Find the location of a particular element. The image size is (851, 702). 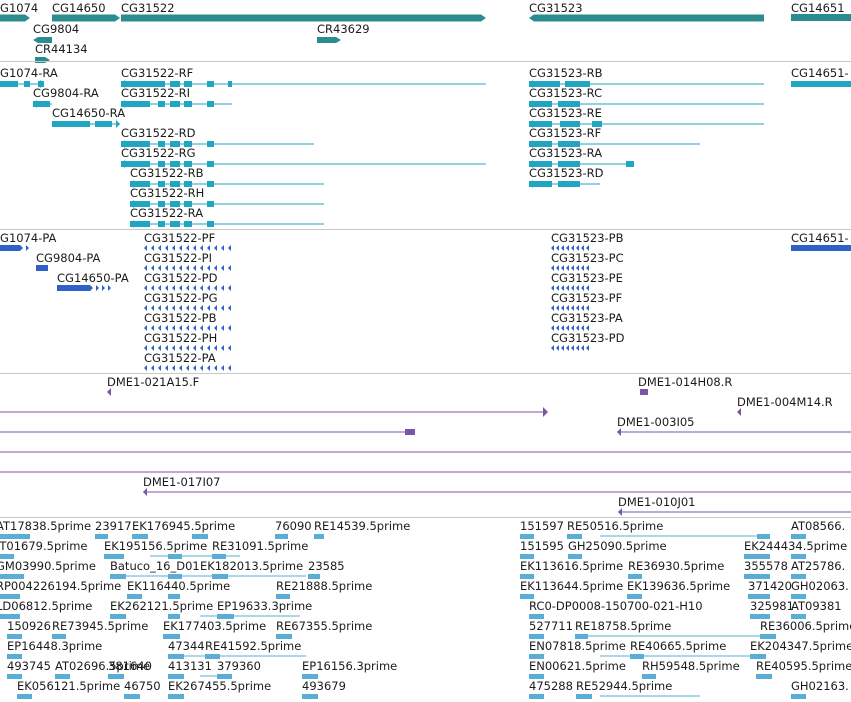

est-label: LD06812.5prime is located at coordinates (46, 606).